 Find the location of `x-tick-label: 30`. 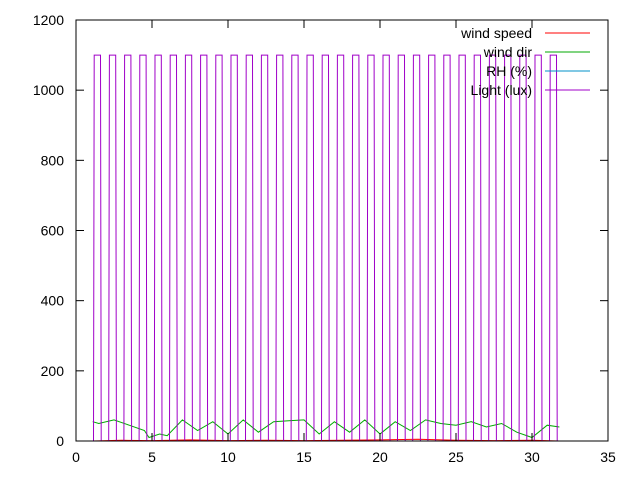

x-tick-label: 30 is located at coordinates (532, 457).